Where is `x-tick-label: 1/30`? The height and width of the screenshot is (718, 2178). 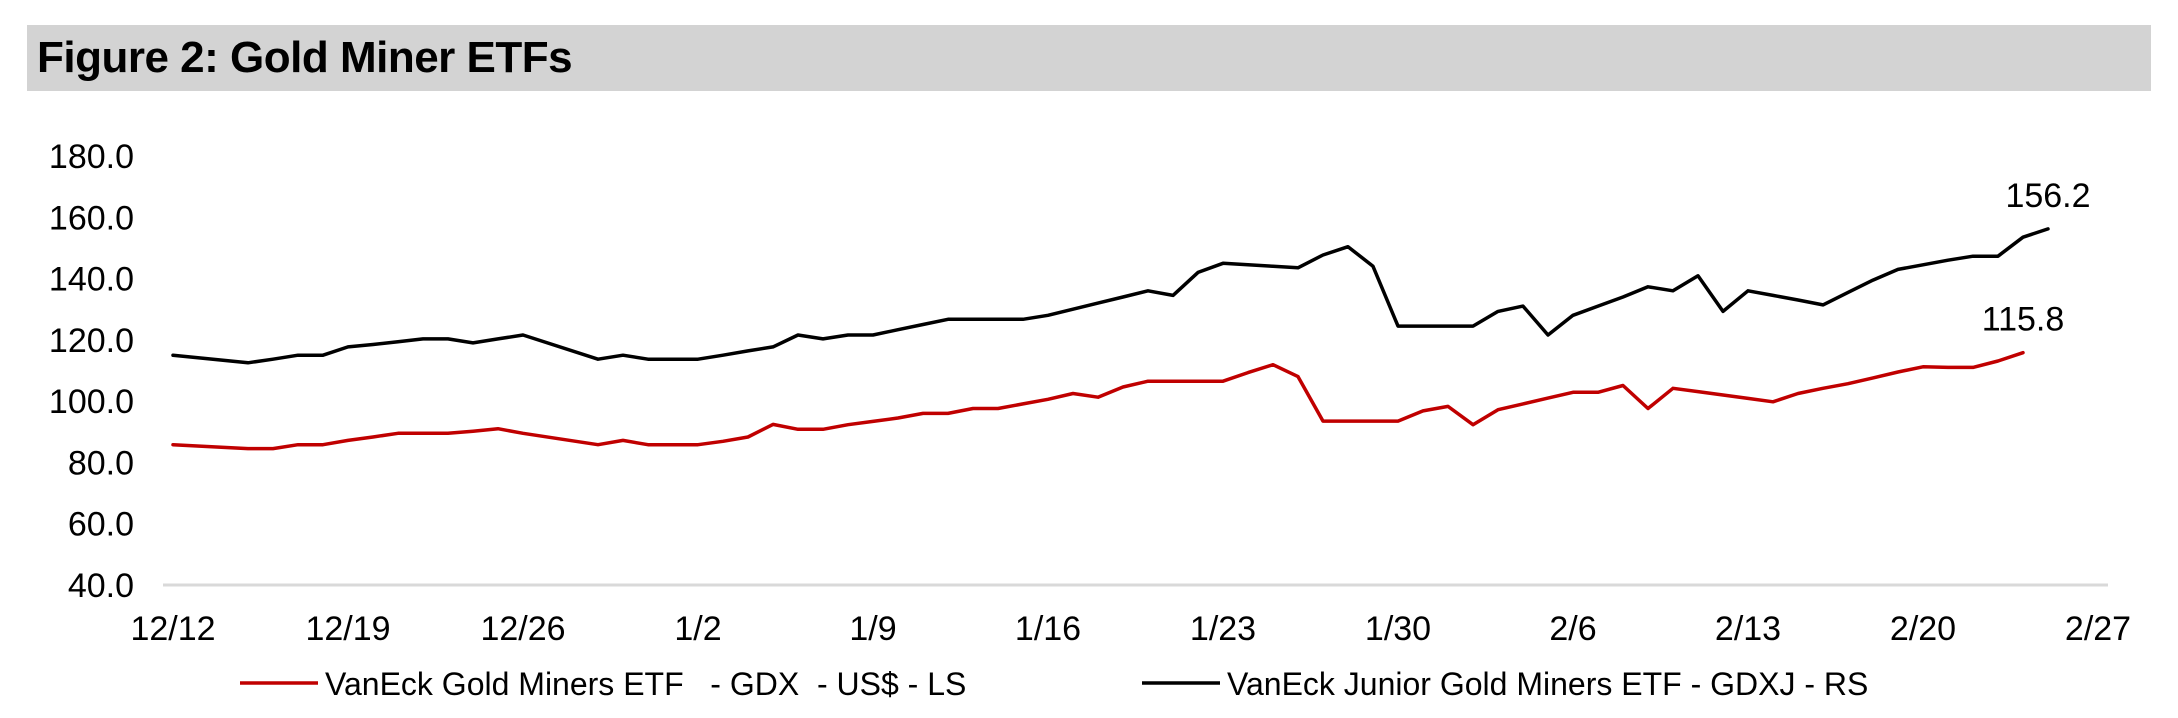 x-tick-label: 1/30 is located at coordinates (1398, 629).